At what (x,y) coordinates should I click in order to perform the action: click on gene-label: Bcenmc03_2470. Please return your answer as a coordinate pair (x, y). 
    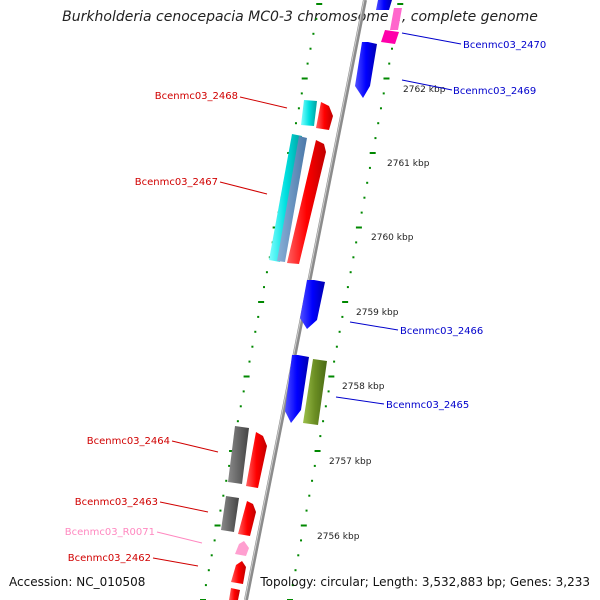
    Looking at the image, I should click on (504, 45).